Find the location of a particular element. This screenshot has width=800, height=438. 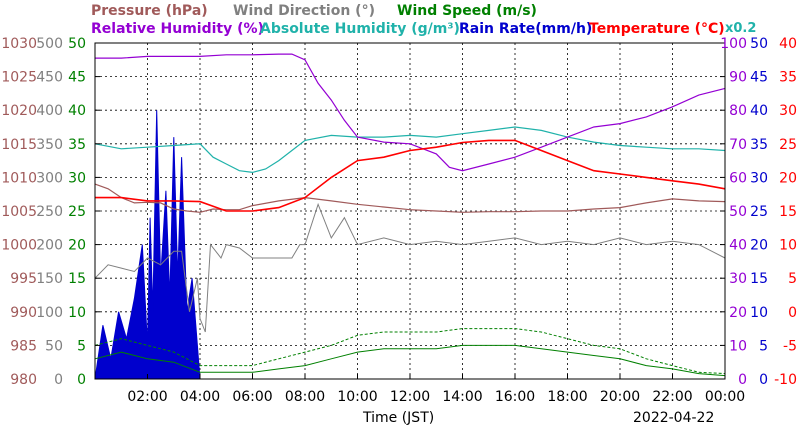

y-tick-label-rain: 0 is located at coordinates (763, 380).